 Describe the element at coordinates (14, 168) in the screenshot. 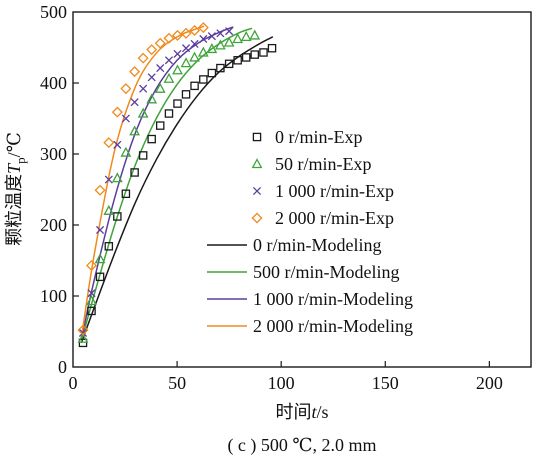

I see `y-label-symbol: T` at that location.